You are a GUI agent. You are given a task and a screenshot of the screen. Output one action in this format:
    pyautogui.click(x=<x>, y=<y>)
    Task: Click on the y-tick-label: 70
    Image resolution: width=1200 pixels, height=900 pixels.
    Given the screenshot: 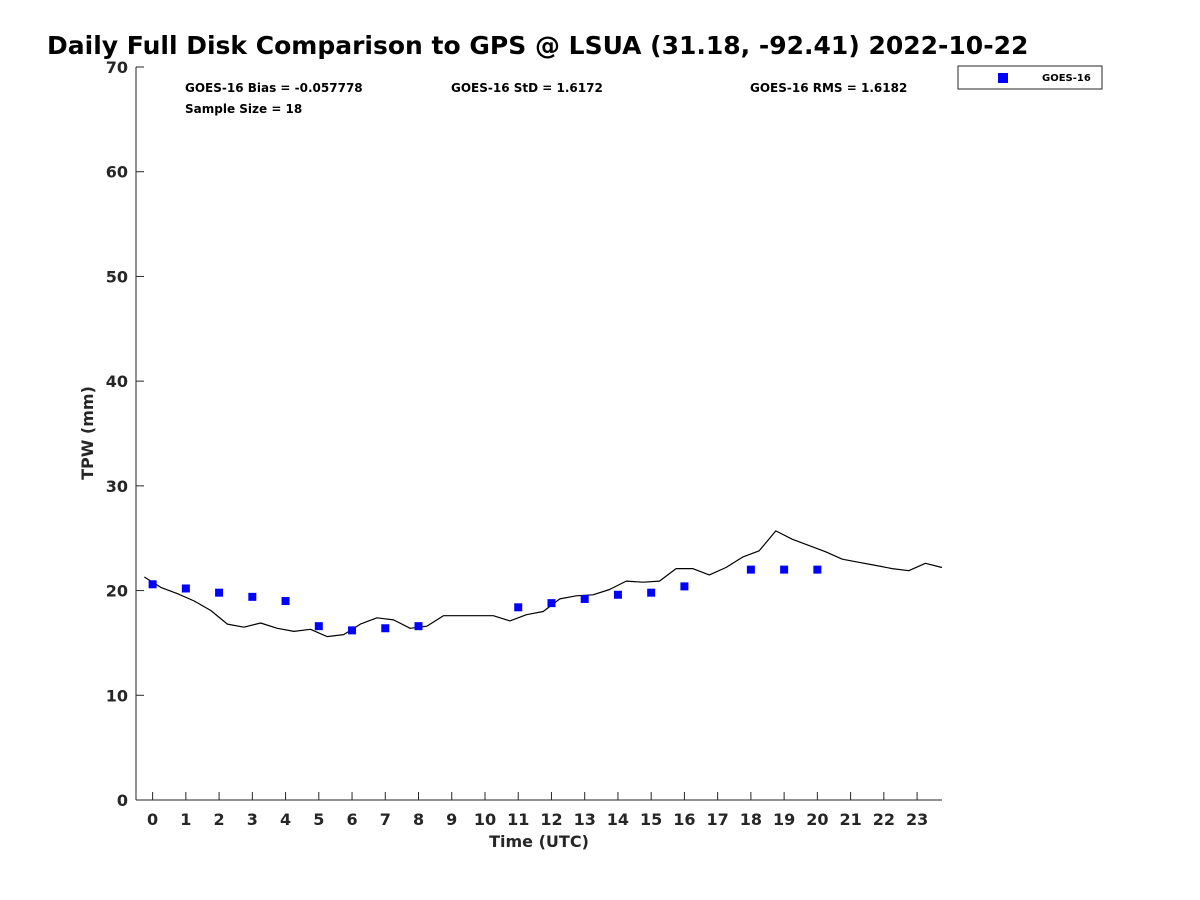 What is the action you would take?
    pyautogui.click(x=117, y=67)
    